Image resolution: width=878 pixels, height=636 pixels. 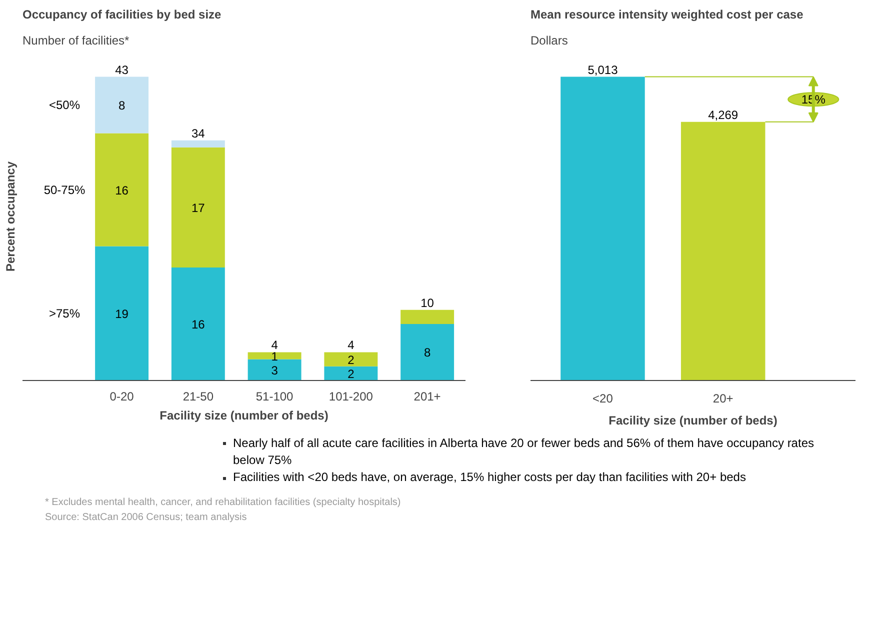 I want to click on text: Nearly half of all acute care facilities in Alberta have 20 or fewer beds and 56% of them have occupancy rates below 75%, so click(x=524, y=452).